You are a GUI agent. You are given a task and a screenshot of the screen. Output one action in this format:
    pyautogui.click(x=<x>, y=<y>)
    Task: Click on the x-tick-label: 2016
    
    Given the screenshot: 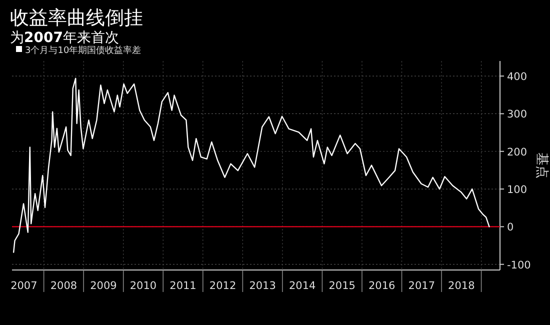 What is the action you would take?
    pyautogui.click(x=382, y=286)
    